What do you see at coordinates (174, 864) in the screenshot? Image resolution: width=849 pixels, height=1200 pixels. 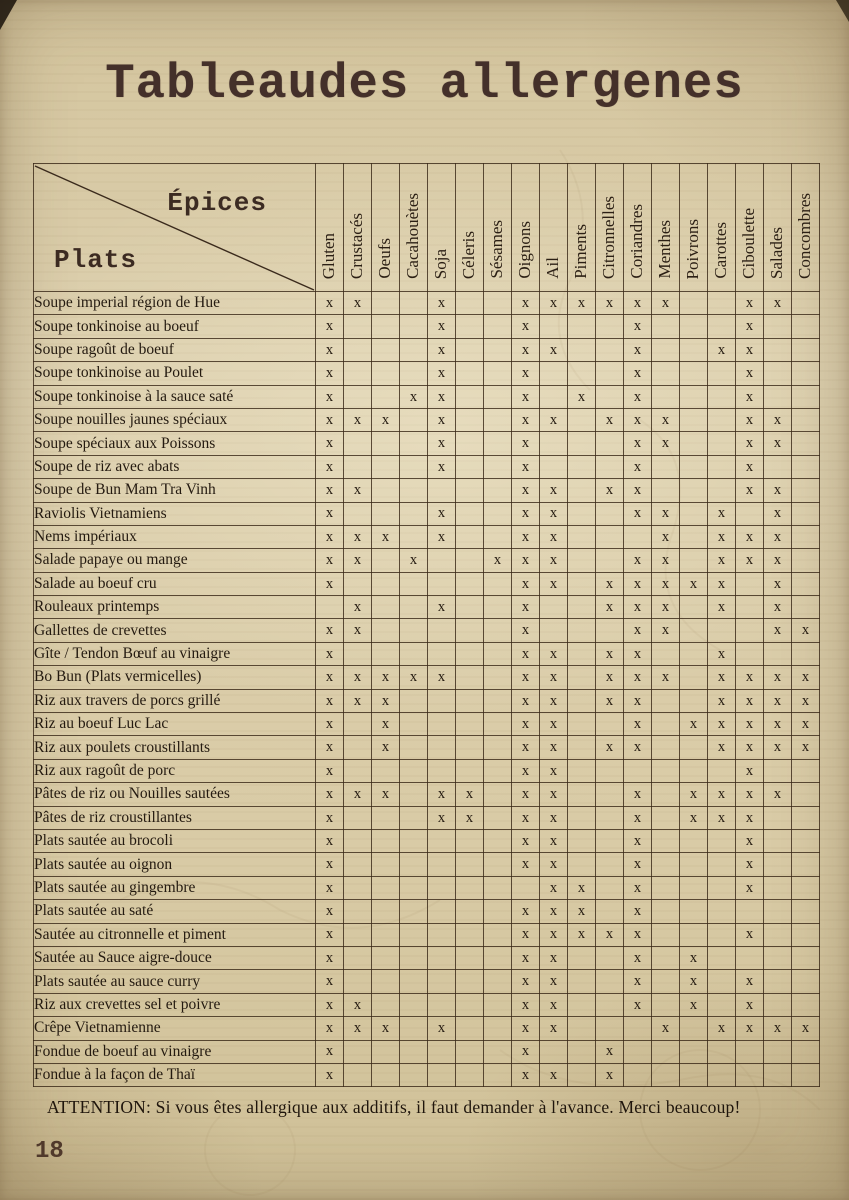 I see `dish-name-cell: Plats sautée au oignon` at bounding box center [174, 864].